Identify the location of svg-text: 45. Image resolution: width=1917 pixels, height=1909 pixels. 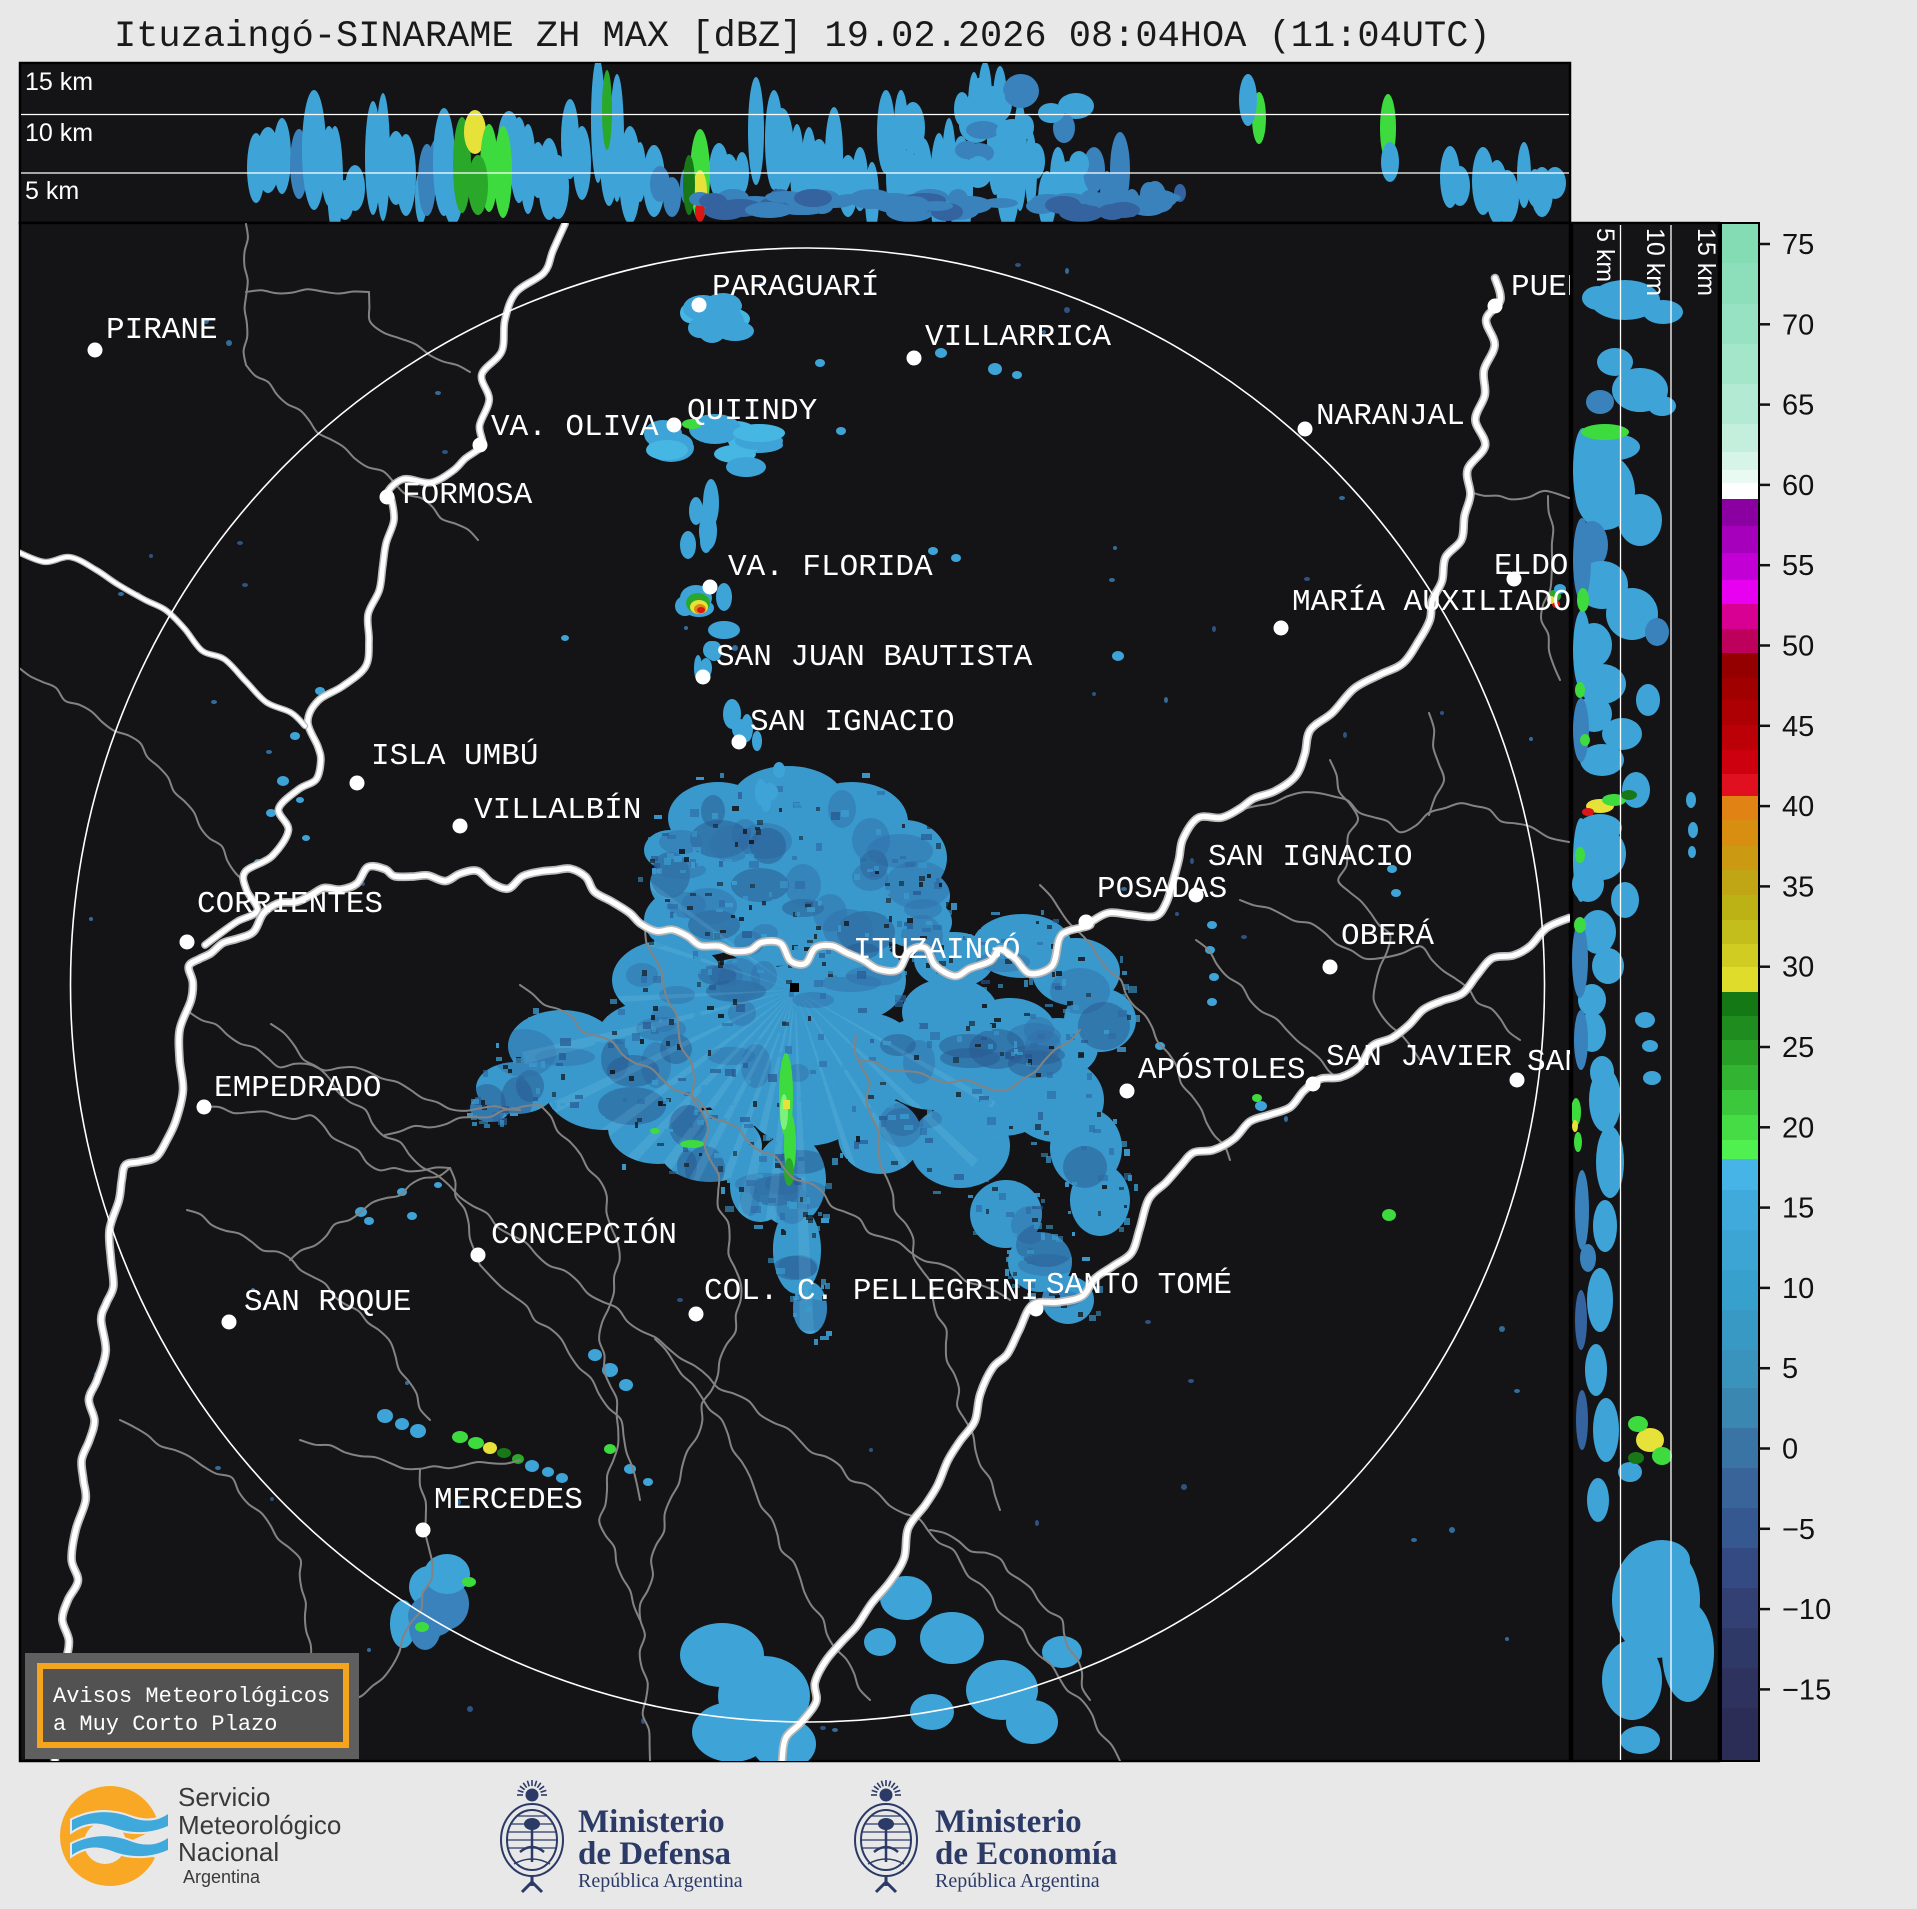
(1798, 727).